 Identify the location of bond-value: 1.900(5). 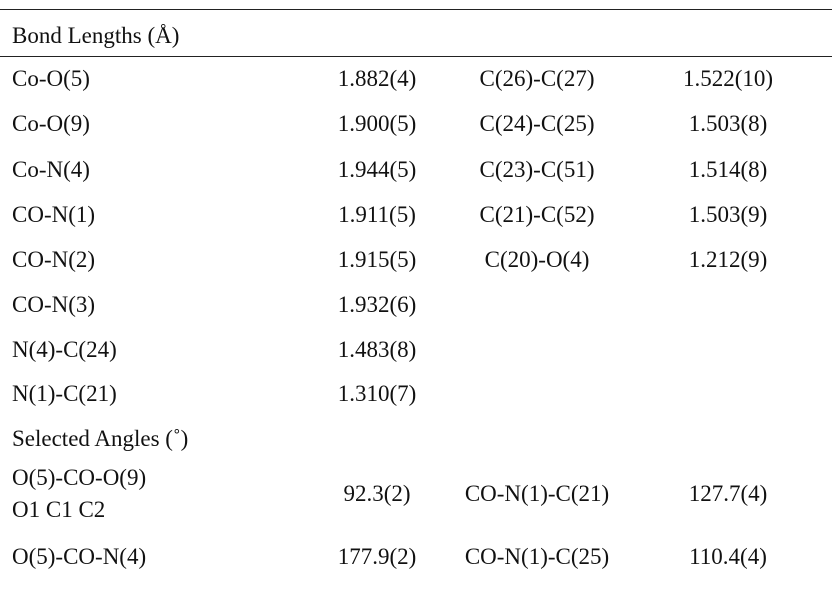
(377, 123).